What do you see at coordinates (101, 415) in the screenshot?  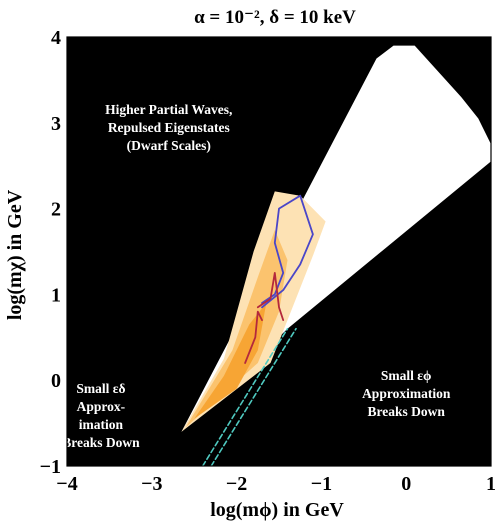 I see `region-annotation-2: Small εδ Approx-imation Breaks Down` at bounding box center [101, 415].